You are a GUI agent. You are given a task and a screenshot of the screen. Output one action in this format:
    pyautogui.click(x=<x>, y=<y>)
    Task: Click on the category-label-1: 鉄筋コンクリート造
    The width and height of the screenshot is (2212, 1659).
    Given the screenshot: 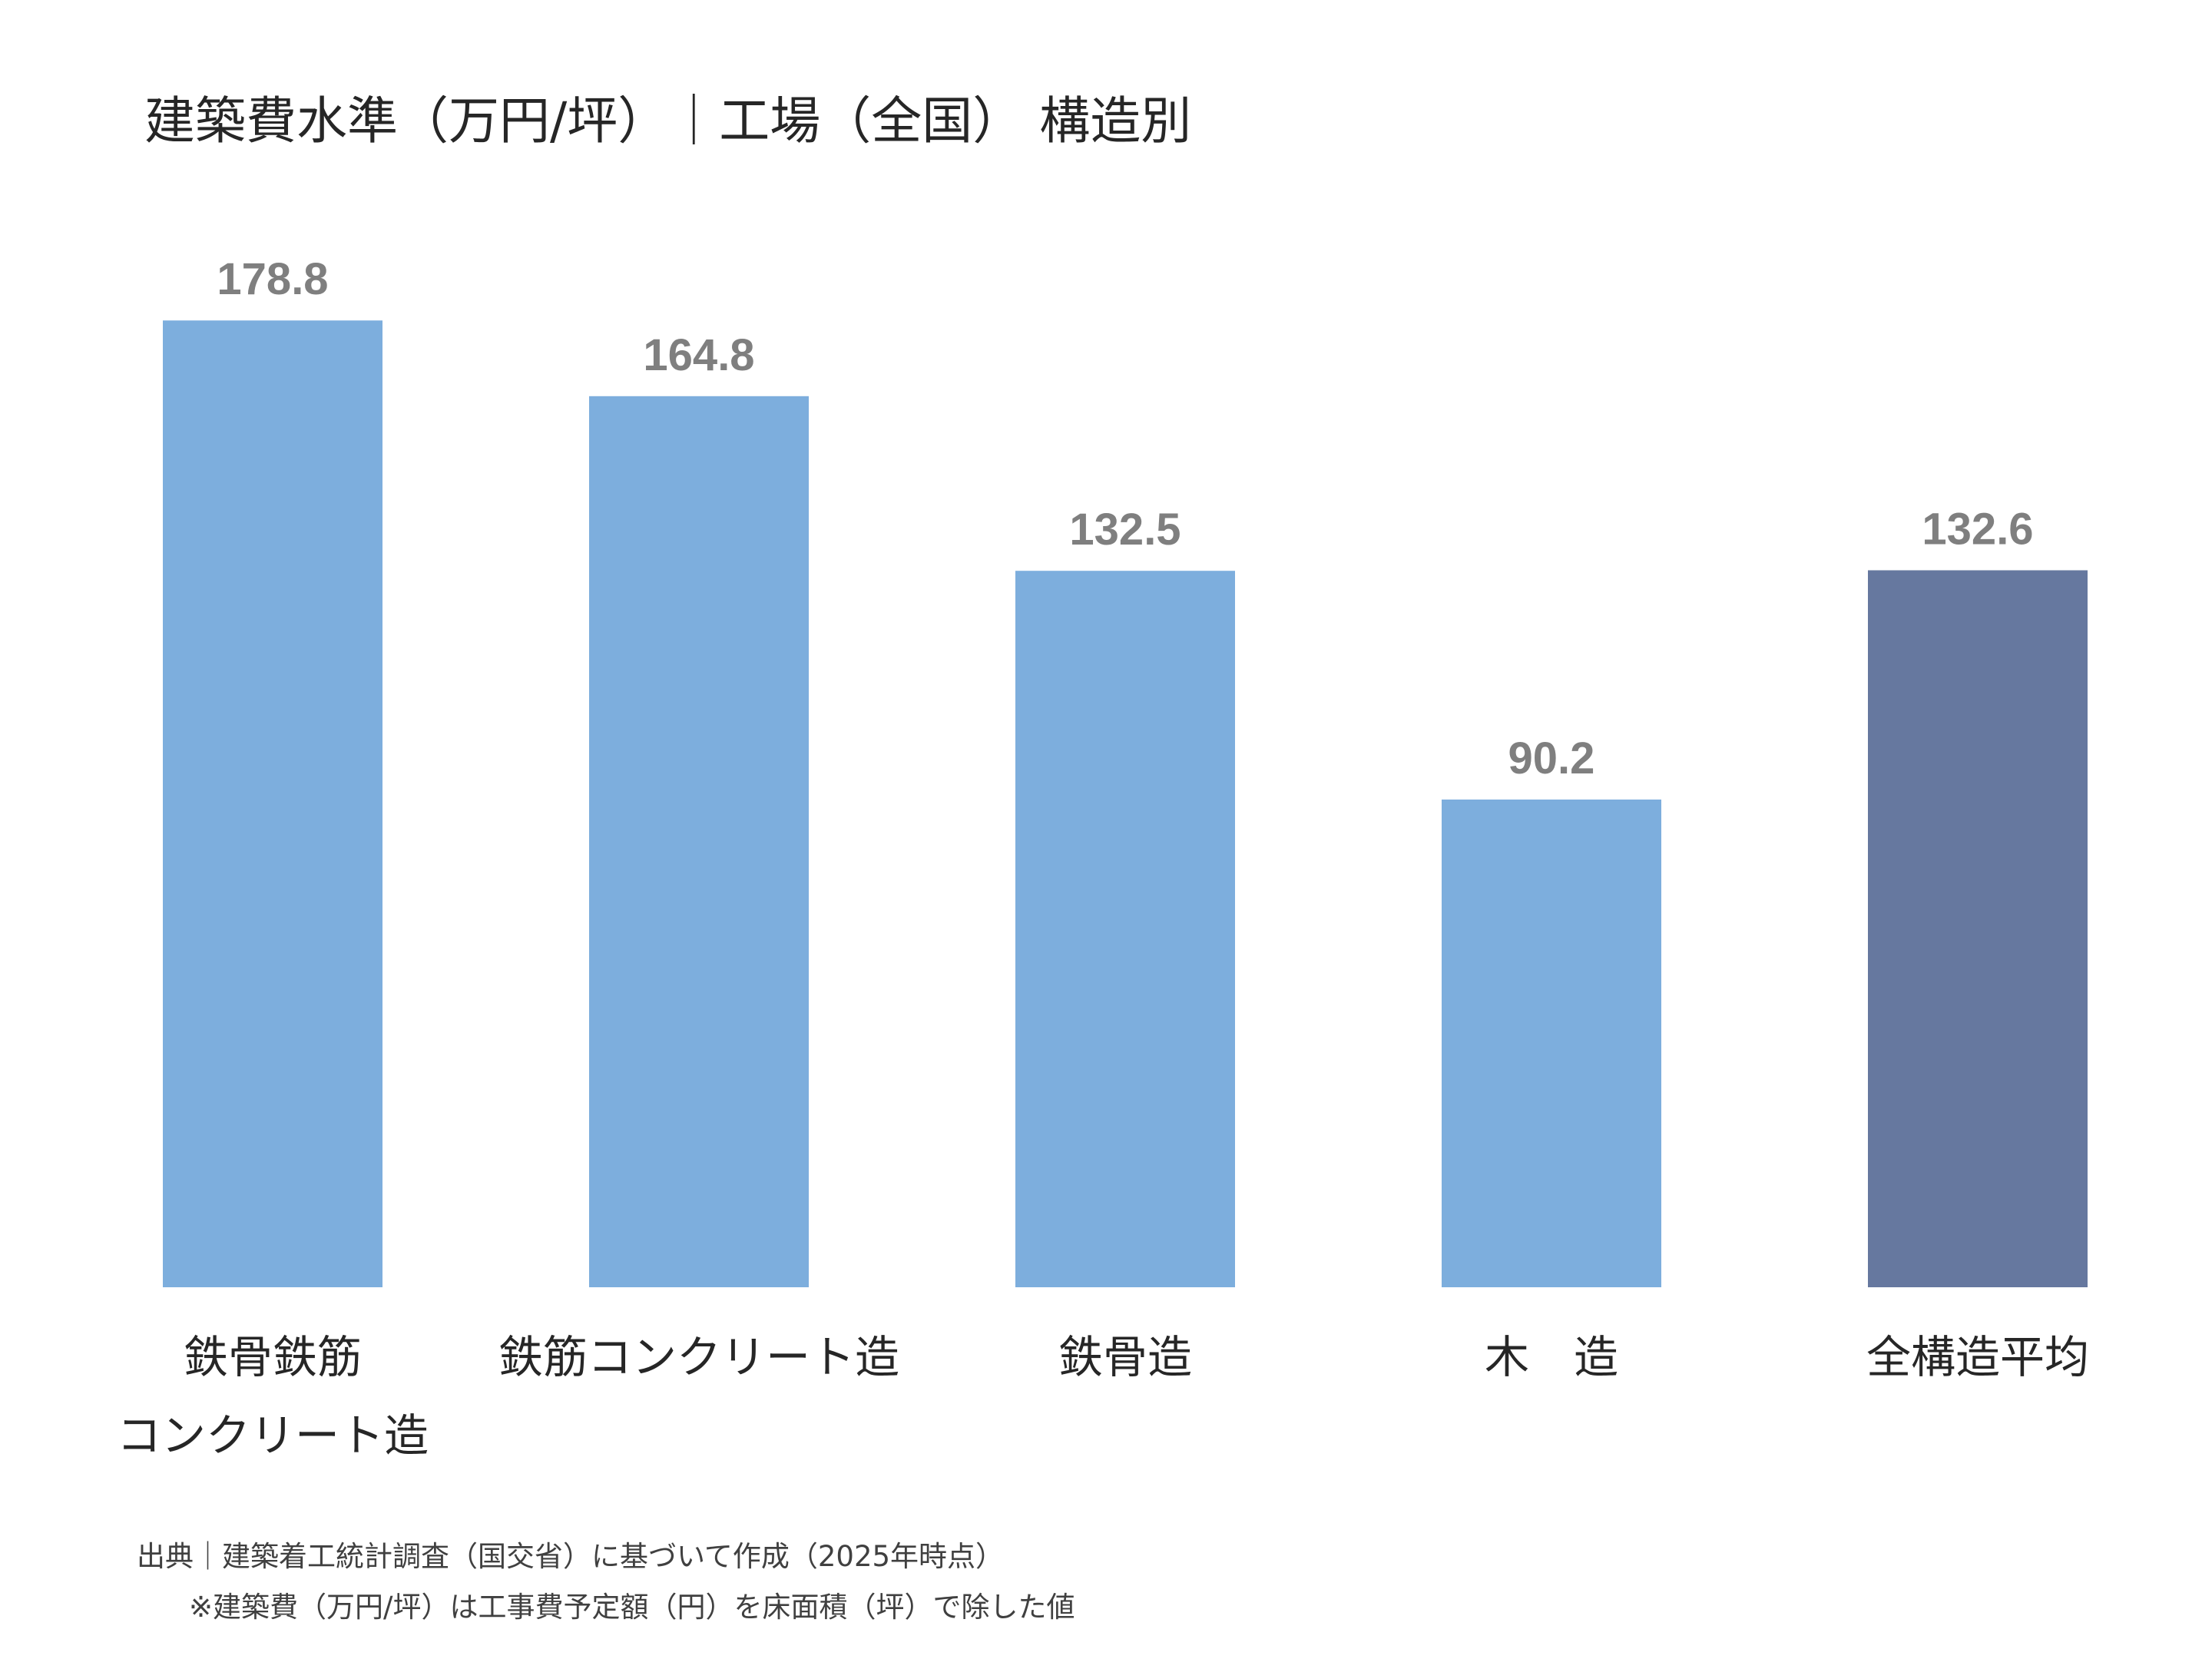 What is the action you would take?
    pyautogui.click(x=698, y=1357)
    